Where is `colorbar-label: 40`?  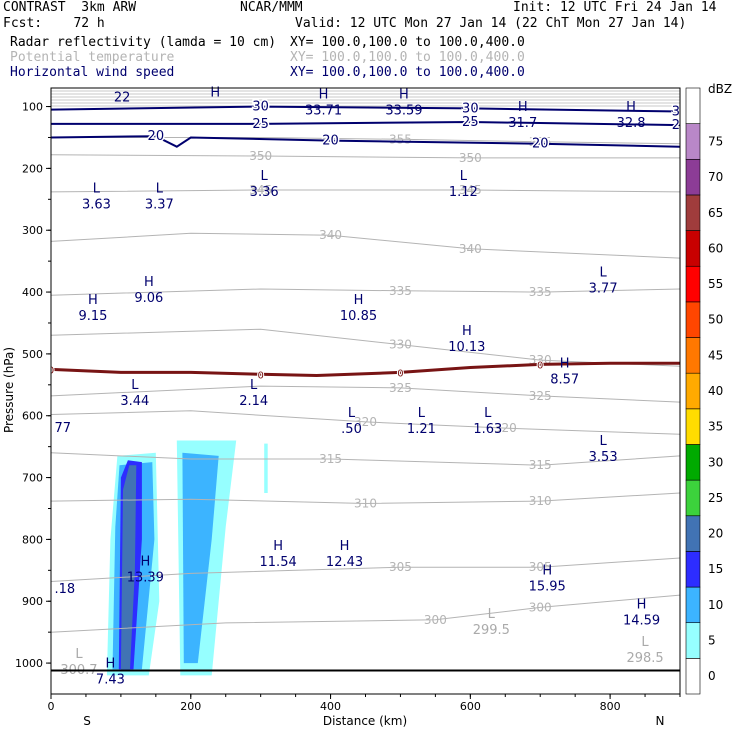 colorbar-label: 40 is located at coordinates (715, 391).